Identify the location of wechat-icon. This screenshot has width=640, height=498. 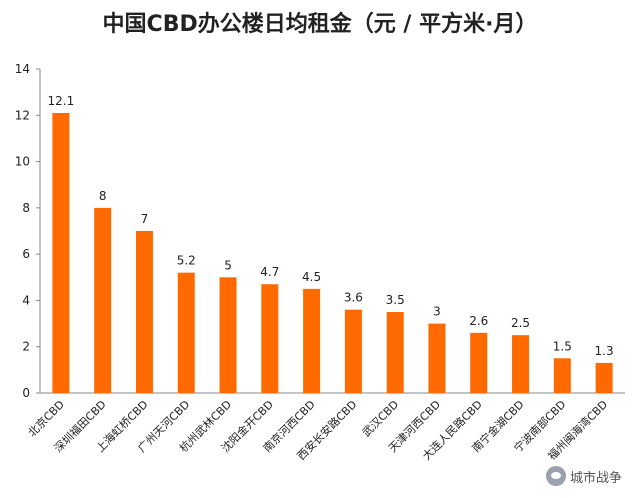
(555, 476).